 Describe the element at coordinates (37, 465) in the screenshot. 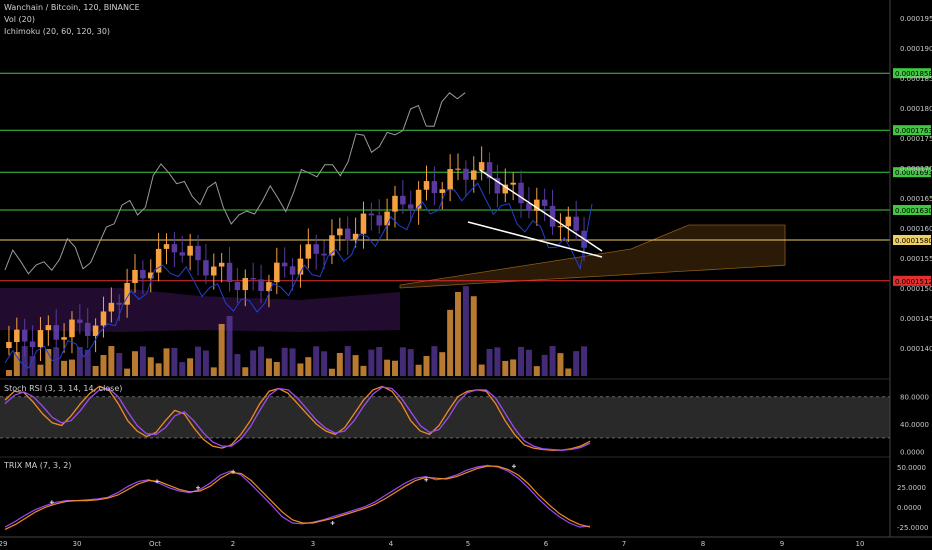

I see `trix-label: TRIX MA (7, 3, 2)` at that location.